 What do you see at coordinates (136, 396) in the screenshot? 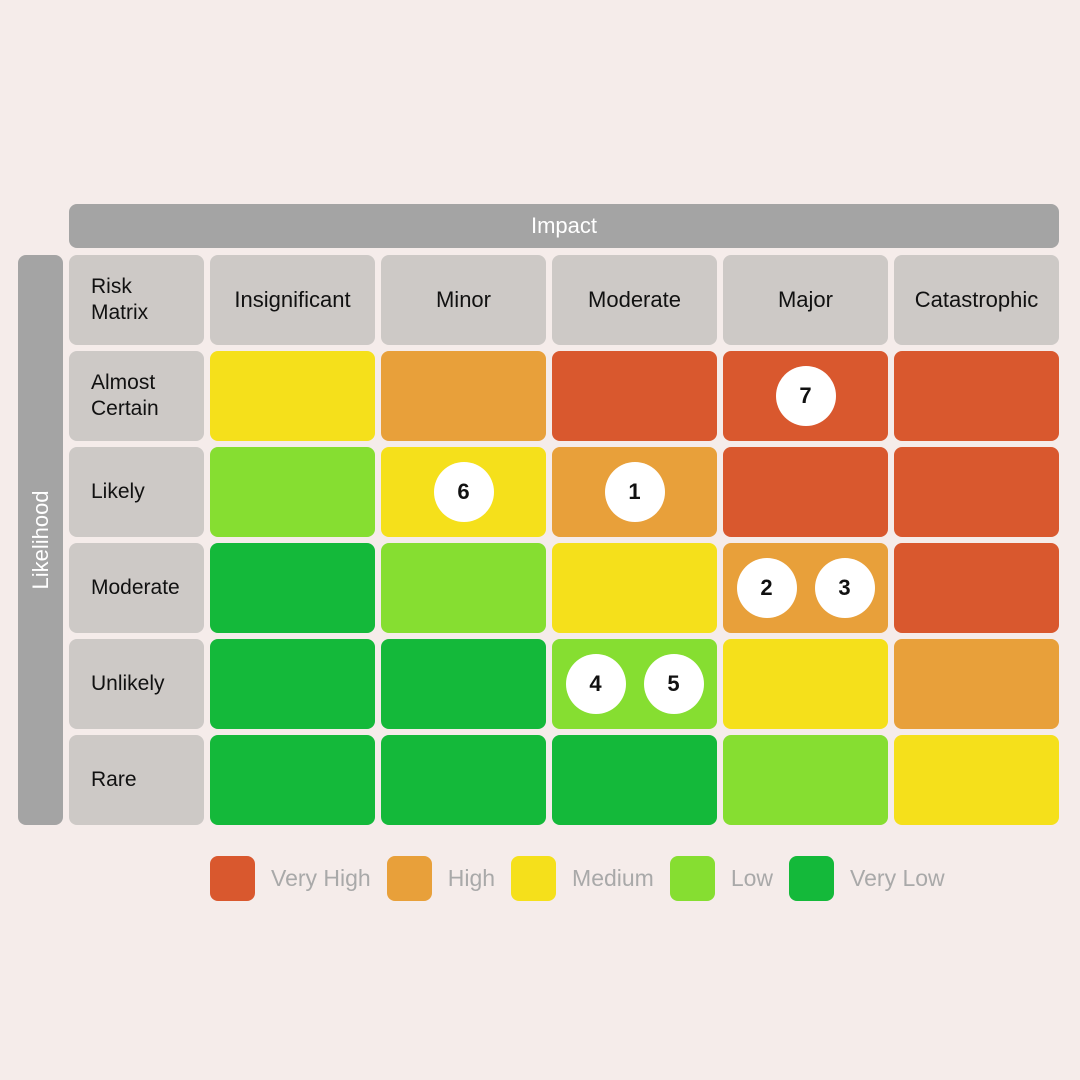
I see `row-header-almost-certain: Almost Certain` at bounding box center [136, 396].